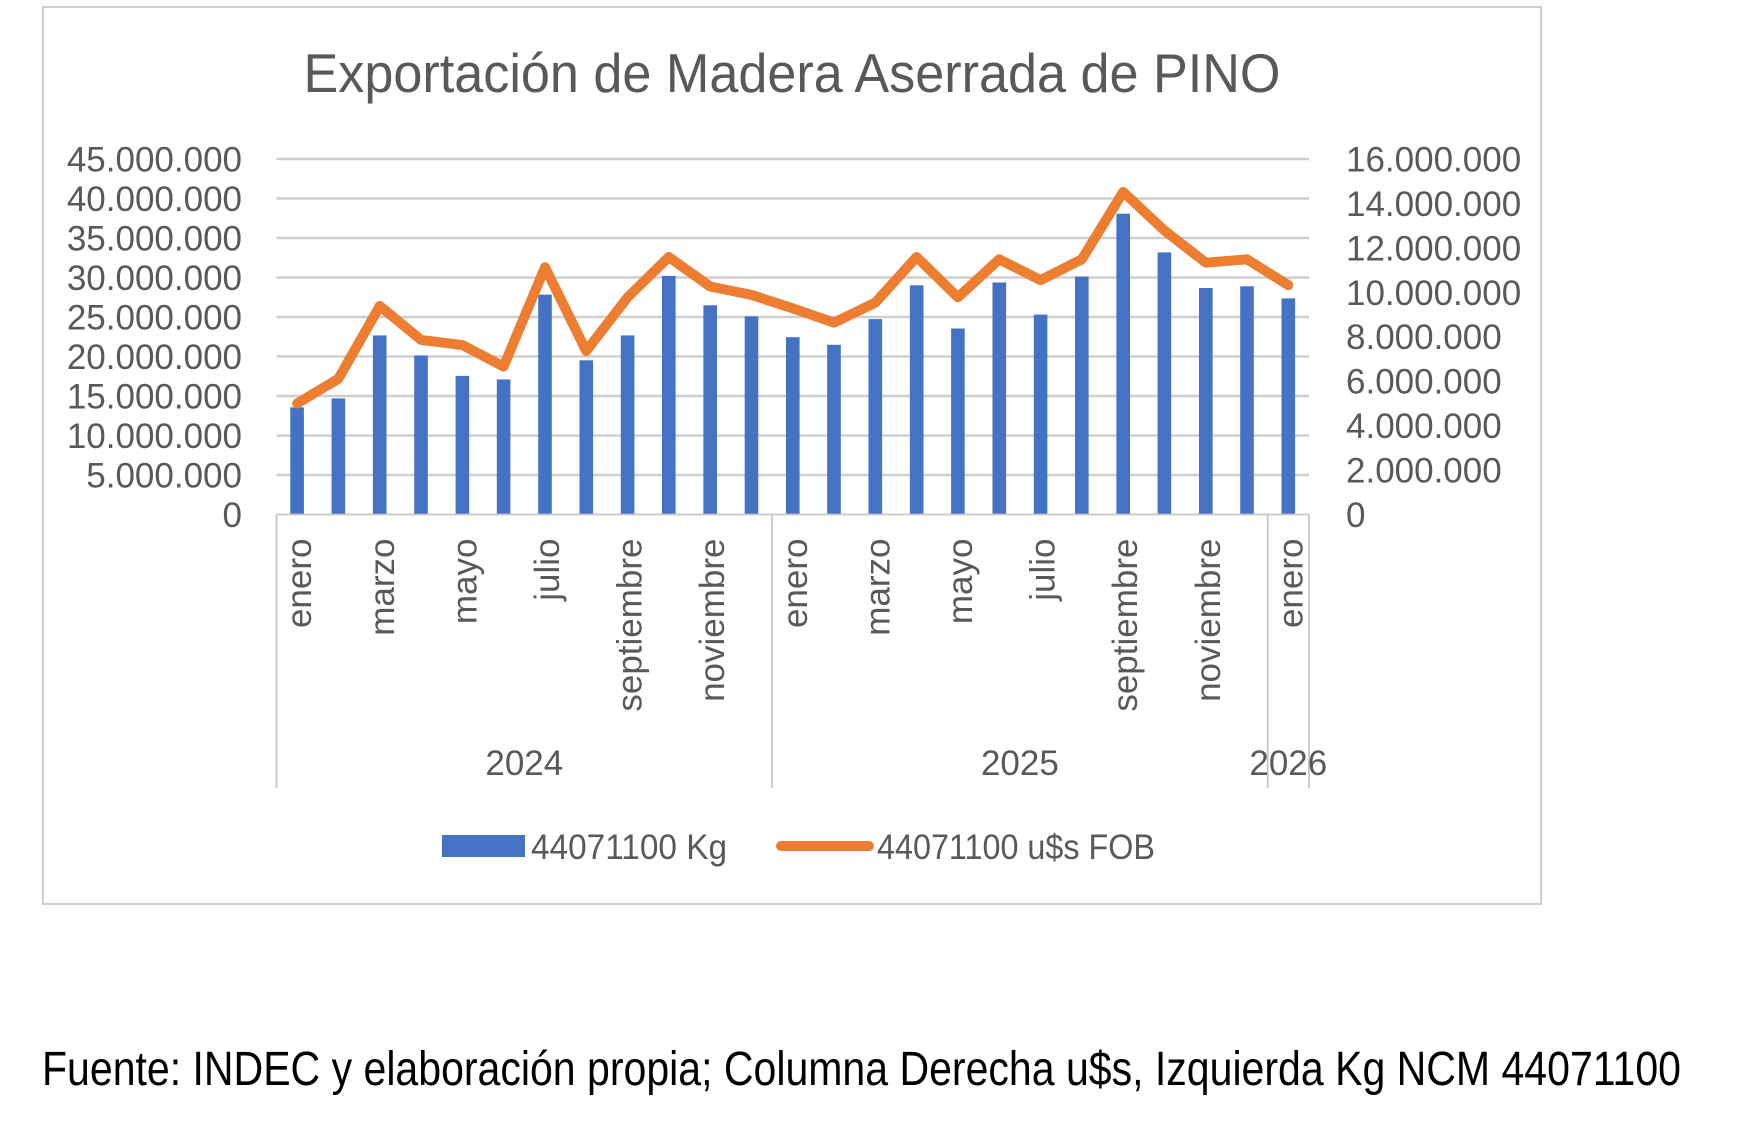  What do you see at coordinates (154, 318) in the screenshot?
I see `svg-text: 25.000.000` at bounding box center [154, 318].